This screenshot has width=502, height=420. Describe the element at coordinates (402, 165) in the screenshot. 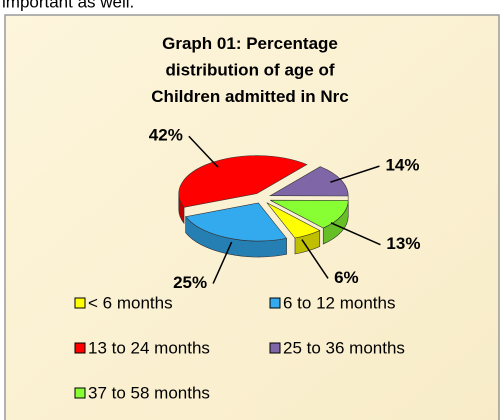

I see `data-label: 14%` at that location.